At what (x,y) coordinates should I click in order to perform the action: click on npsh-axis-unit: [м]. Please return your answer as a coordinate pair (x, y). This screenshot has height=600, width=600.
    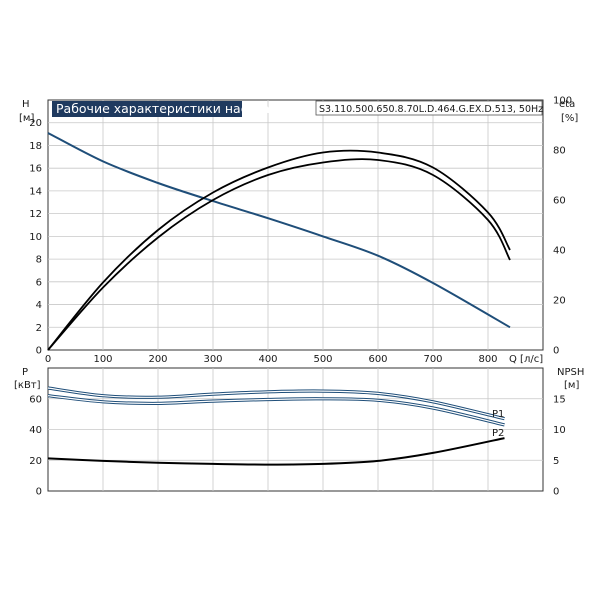
    Looking at the image, I should click on (571, 385).